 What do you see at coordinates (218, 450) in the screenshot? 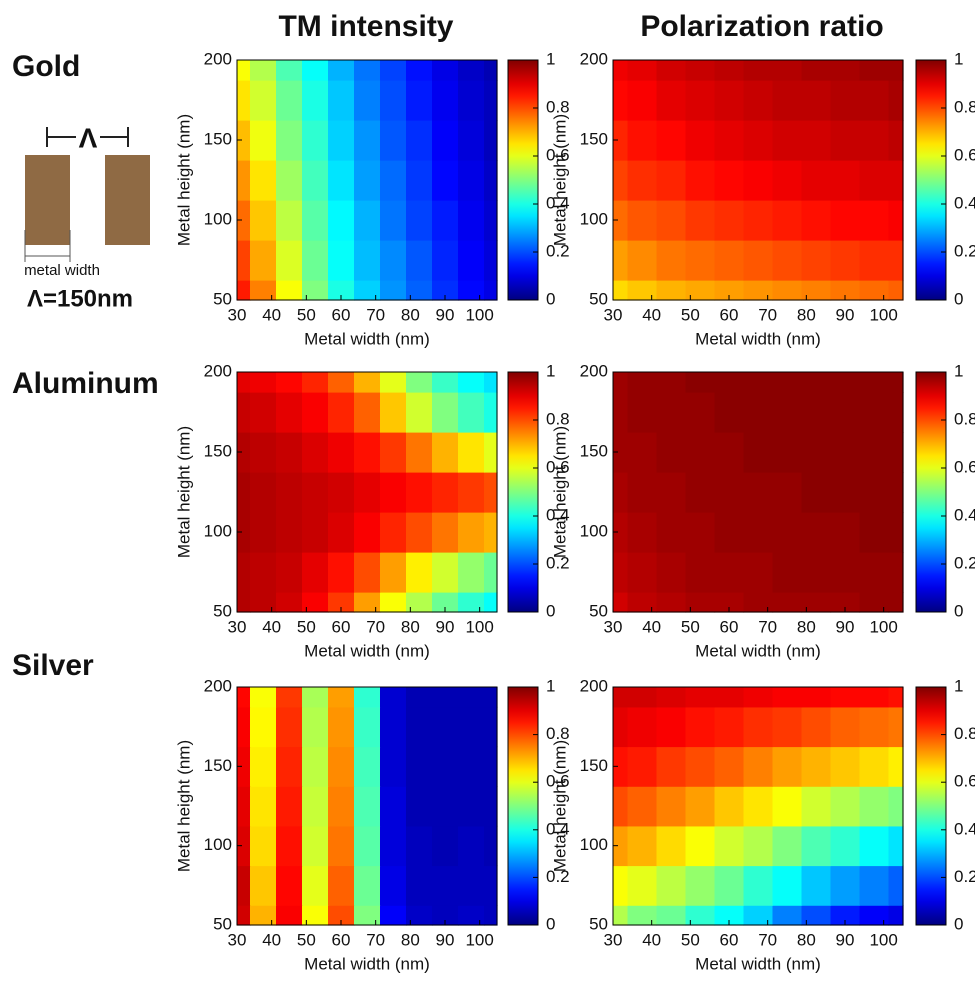
I see `y-tick-label: 150` at bounding box center [218, 450].